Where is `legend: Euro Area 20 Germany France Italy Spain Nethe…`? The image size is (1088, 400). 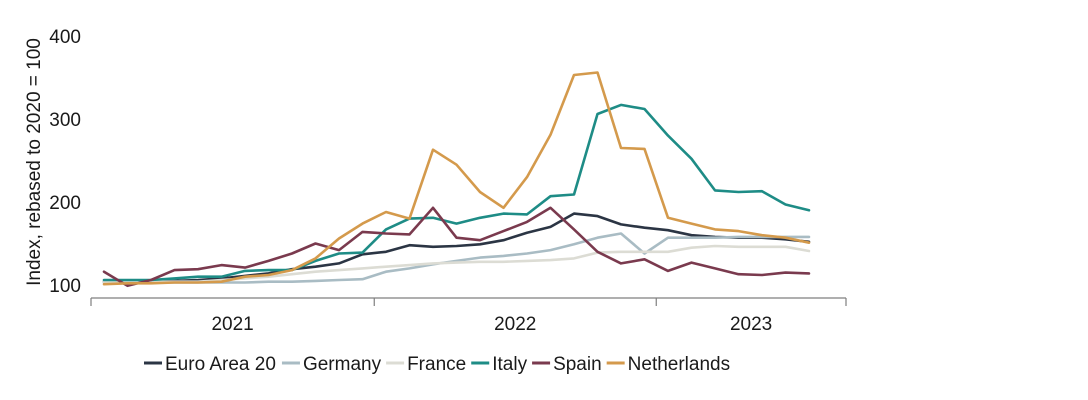
legend: Euro Area 20 Germany France Italy Spain Nethe… is located at coordinates (437, 364).